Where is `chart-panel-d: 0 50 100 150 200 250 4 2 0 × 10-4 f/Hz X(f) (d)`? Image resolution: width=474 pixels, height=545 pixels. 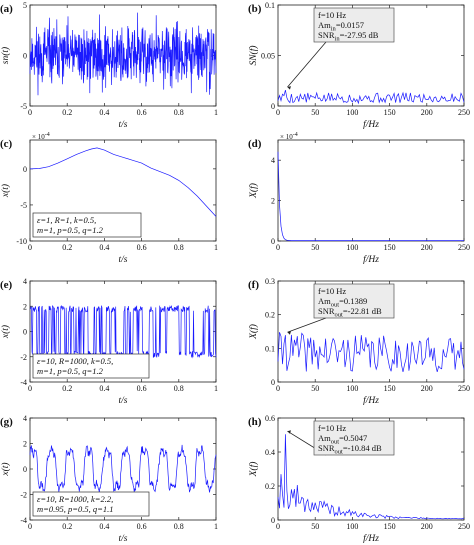
chart-panel-d: 0 50 100 150 200 250 4 2 0 × 10-4 f/Hz X(f) (d) is located at coordinates (359, 198).